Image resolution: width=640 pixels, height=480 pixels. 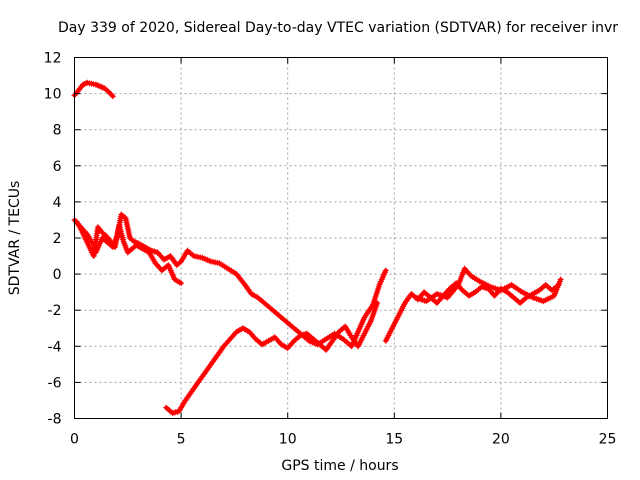 I want to click on x-axis-label: GPS time / hours, so click(x=339, y=466).